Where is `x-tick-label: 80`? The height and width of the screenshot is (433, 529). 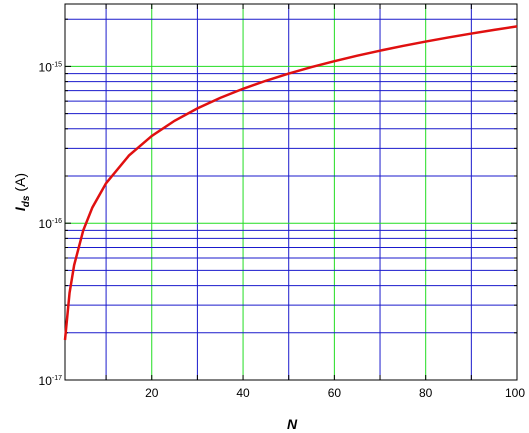 x-tick-label: 80 is located at coordinates (426, 393).